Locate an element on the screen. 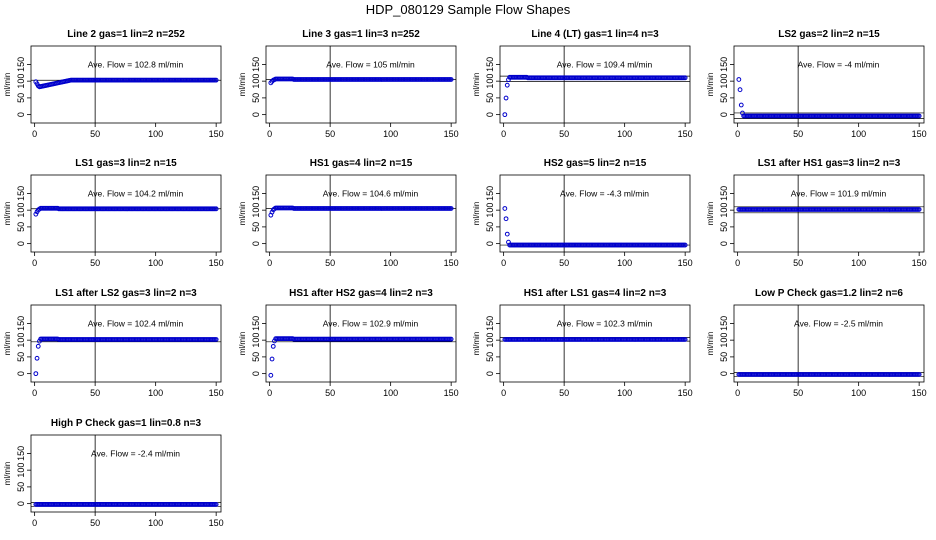 The height and width of the screenshot is (540, 936). average-flow-annotation: Ave. Flow = -2.4 ml/min is located at coordinates (135, 454).